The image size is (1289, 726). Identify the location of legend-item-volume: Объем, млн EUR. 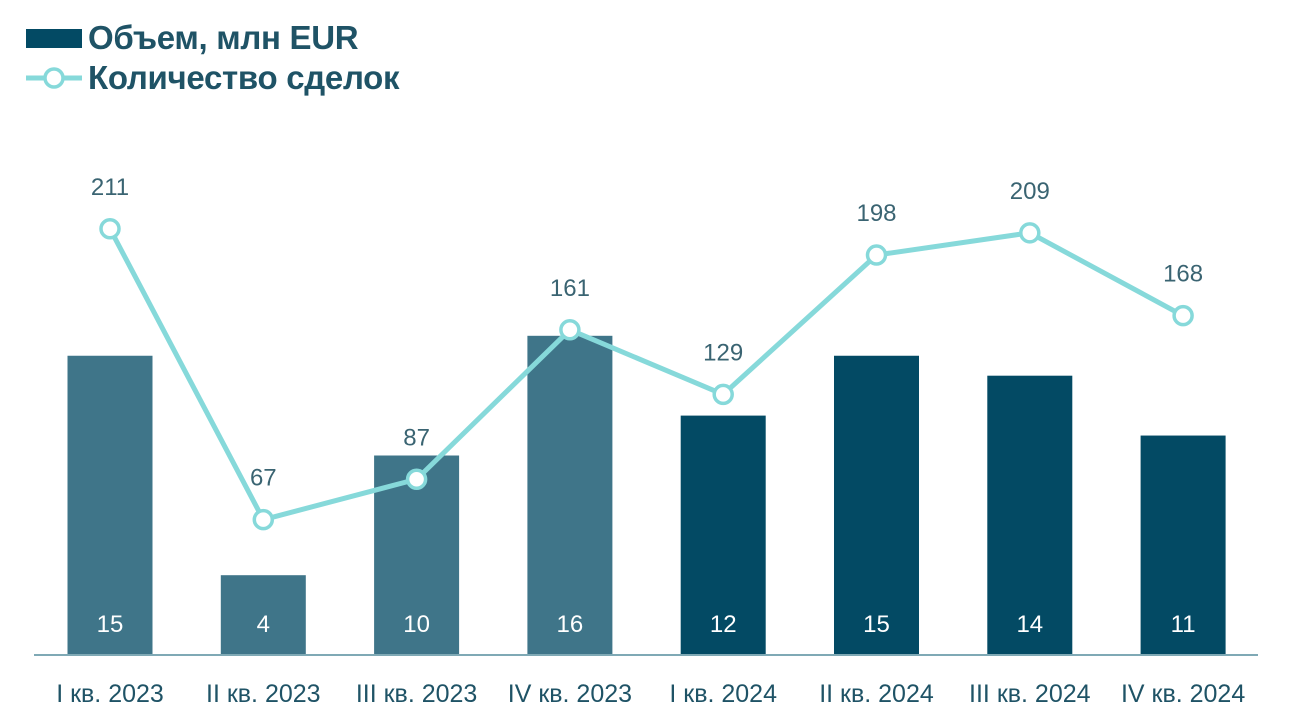
(212, 38).